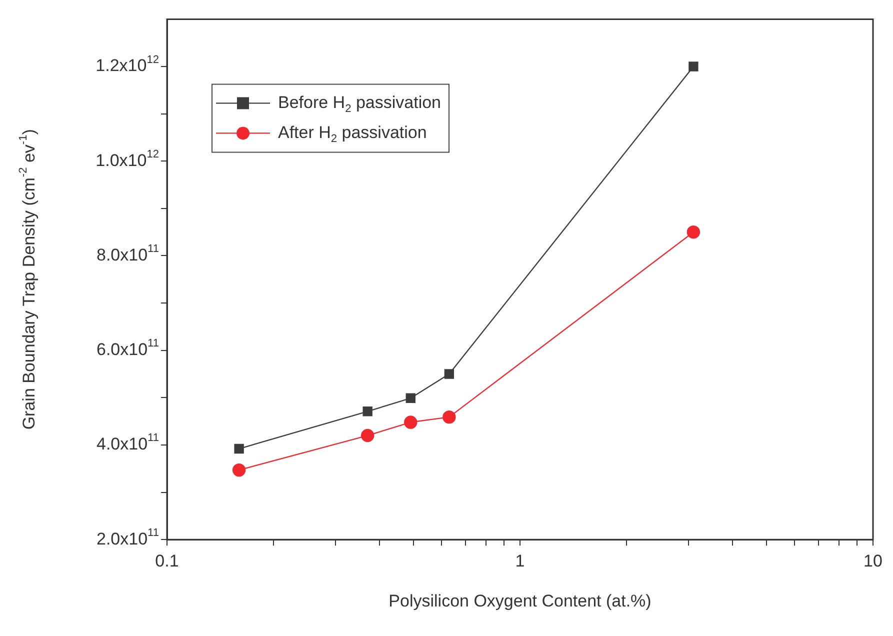 This screenshot has width=893, height=636. What do you see at coordinates (520, 600) in the screenshot?
I see `x-axis-title: Polysilicon Oxygent Content (at.%)` at bounding box center [520, 600].